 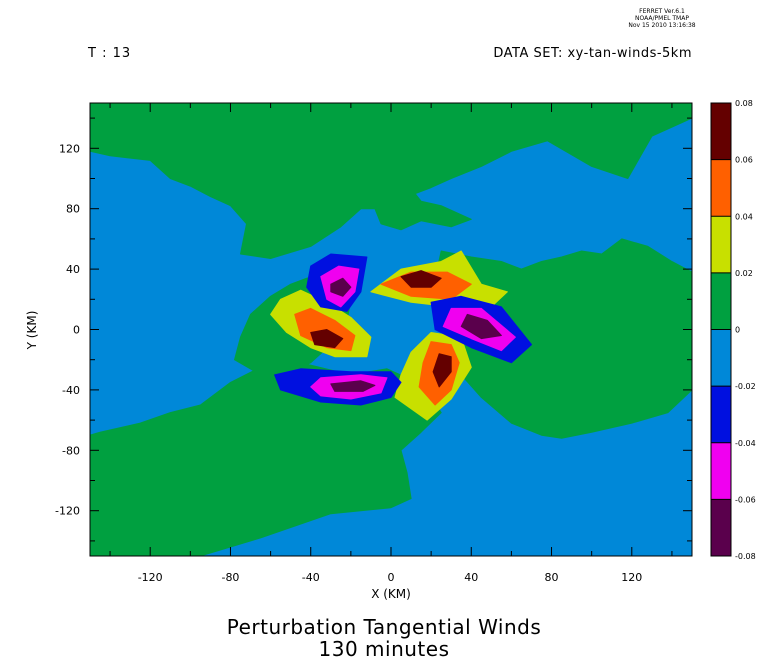 What do you see at coordinates (73, 269) in the screenshot?
I see `y-tick-label: 40` at bounding box center [73, 269].